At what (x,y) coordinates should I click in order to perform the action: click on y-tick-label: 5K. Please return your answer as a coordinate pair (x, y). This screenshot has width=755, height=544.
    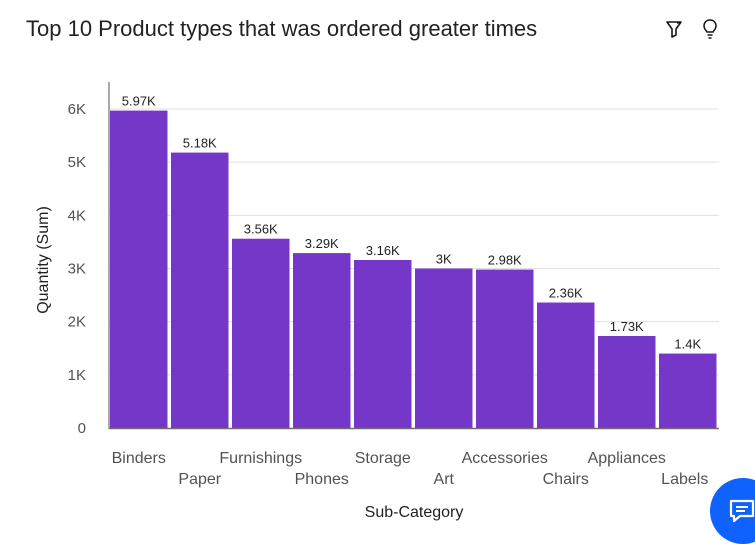
    Looking at the image, I should click on (77, 162).